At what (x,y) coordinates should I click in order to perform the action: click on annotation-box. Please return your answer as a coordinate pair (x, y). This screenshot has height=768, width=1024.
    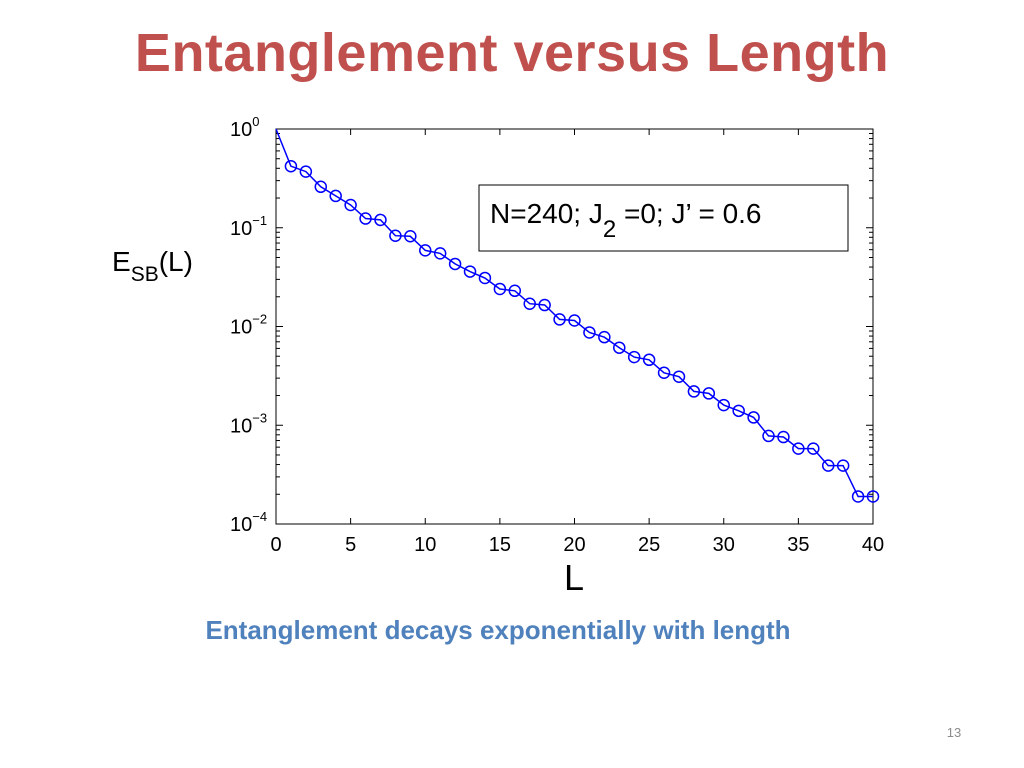
    Looking at the image, I should click on (663, 218).